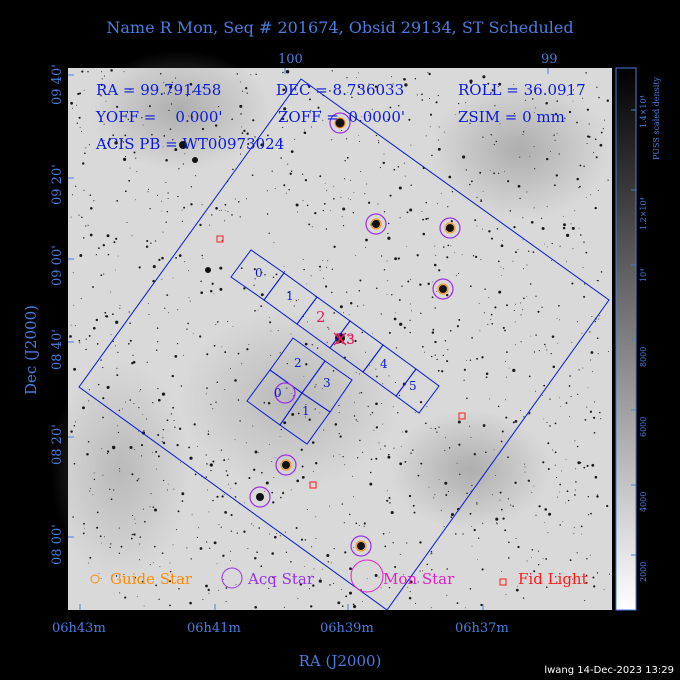  Describe the element at coordinates (79, 628) in the screenshot. I see `ra-tick-0: 06h43m` at that location.